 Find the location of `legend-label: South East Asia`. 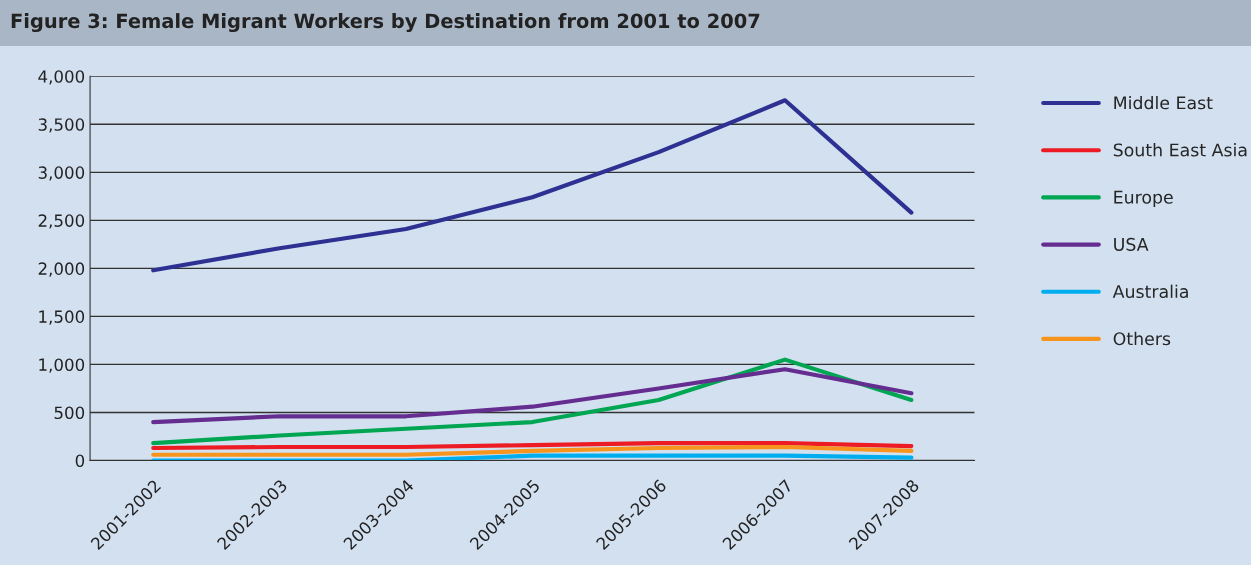

legend-label: South East Asia is located at coordinates (1180, 150).